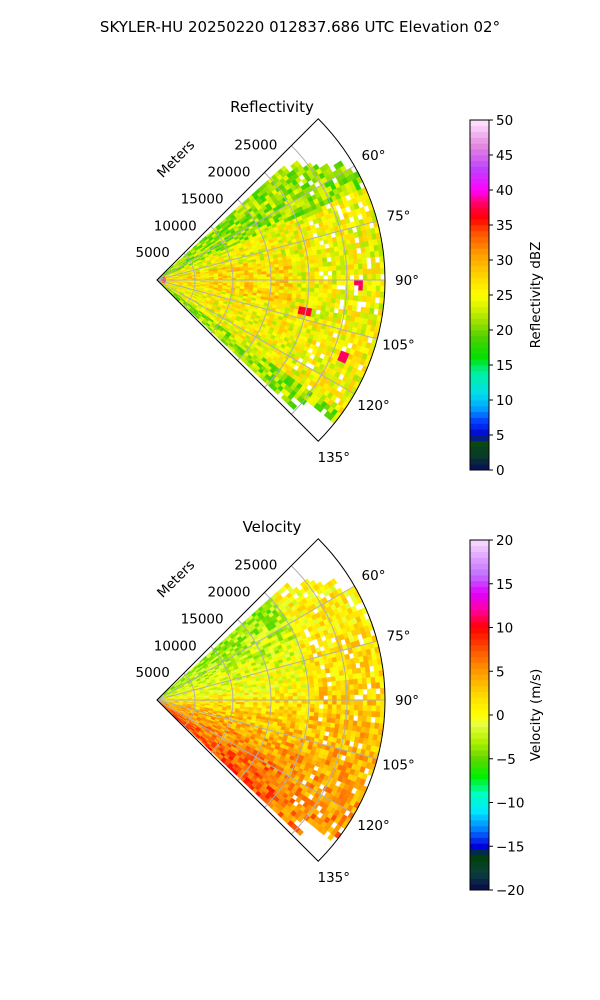 The image size is (600, 1000). I want to click on r-tick-label: 10000, so click(175, 226).